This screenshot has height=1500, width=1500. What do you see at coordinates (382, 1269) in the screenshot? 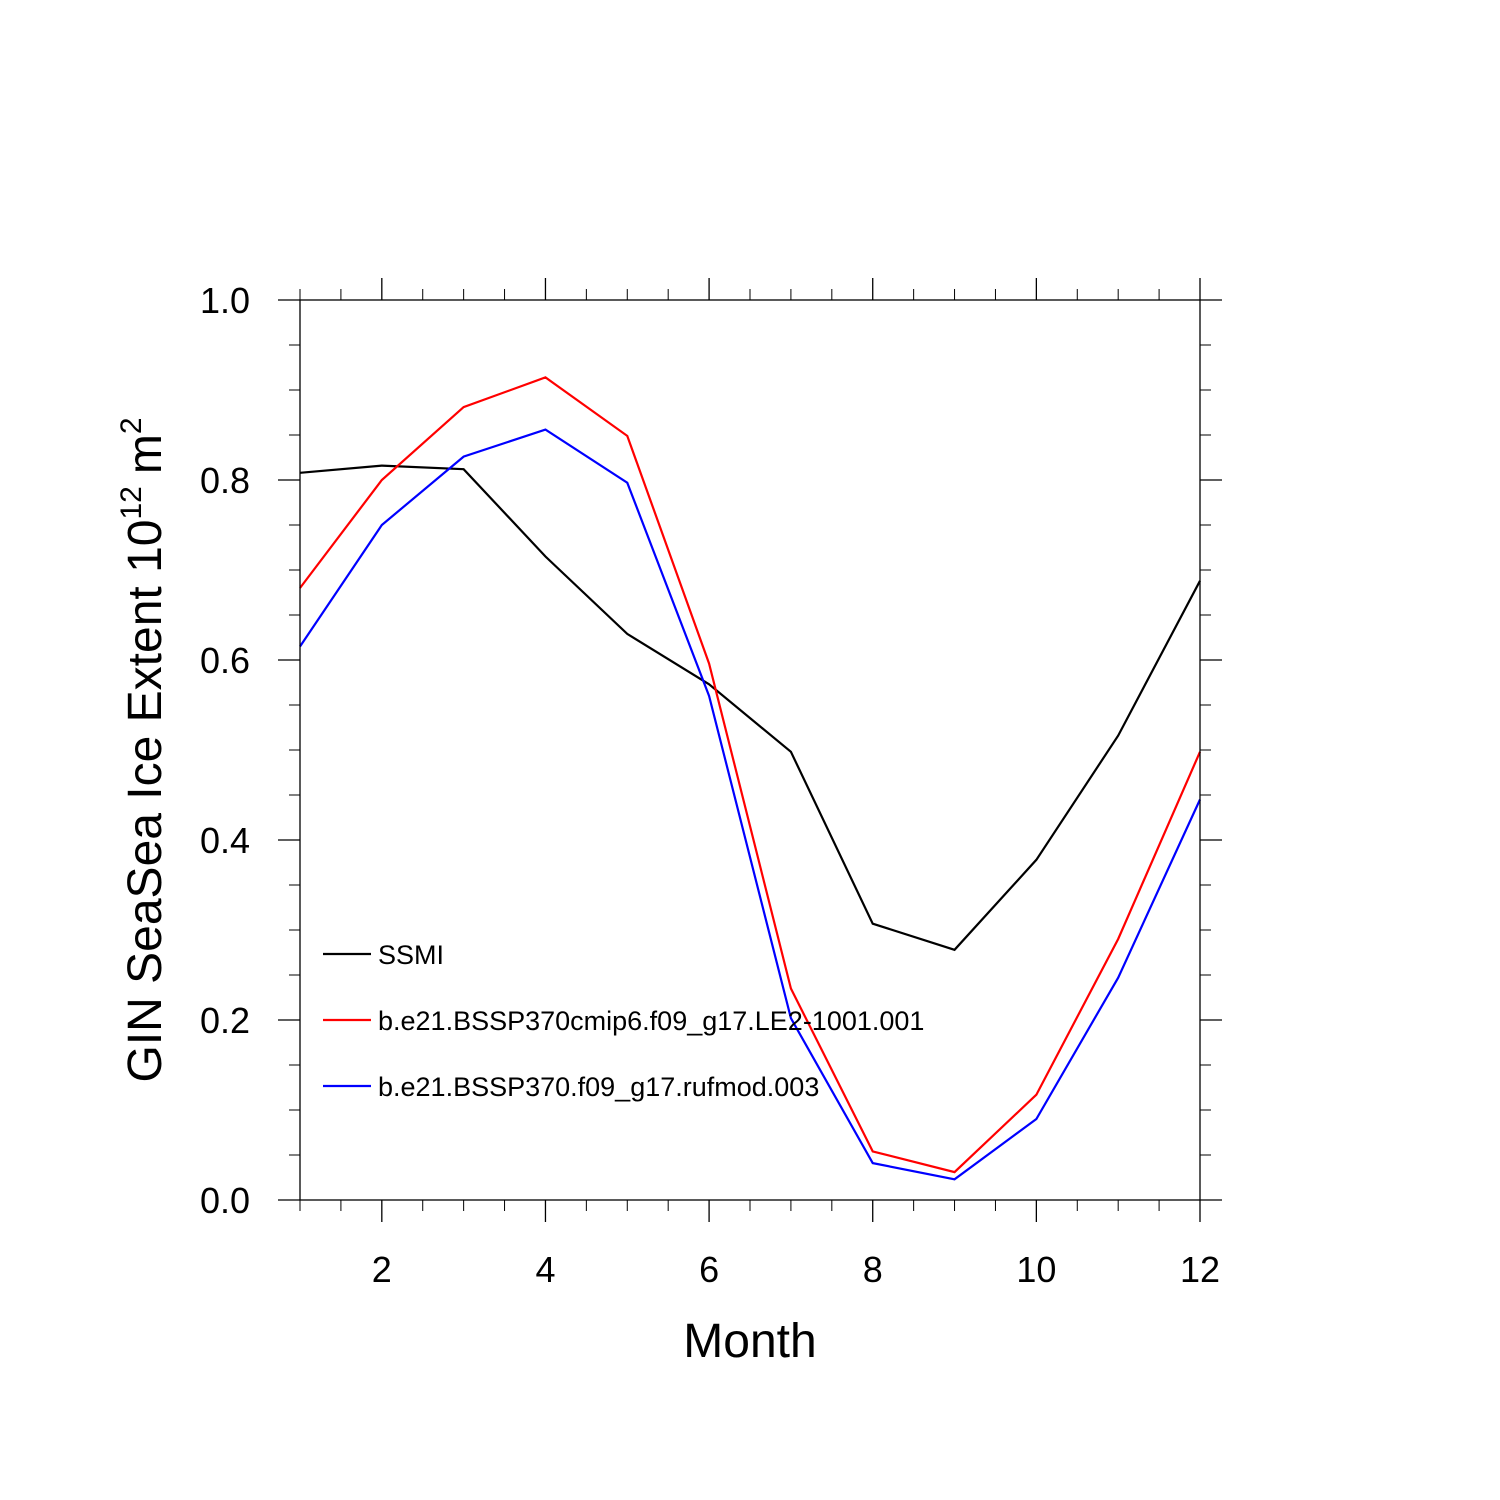
I see `x-tick-label: 2` at bounding box center [382, 1269].